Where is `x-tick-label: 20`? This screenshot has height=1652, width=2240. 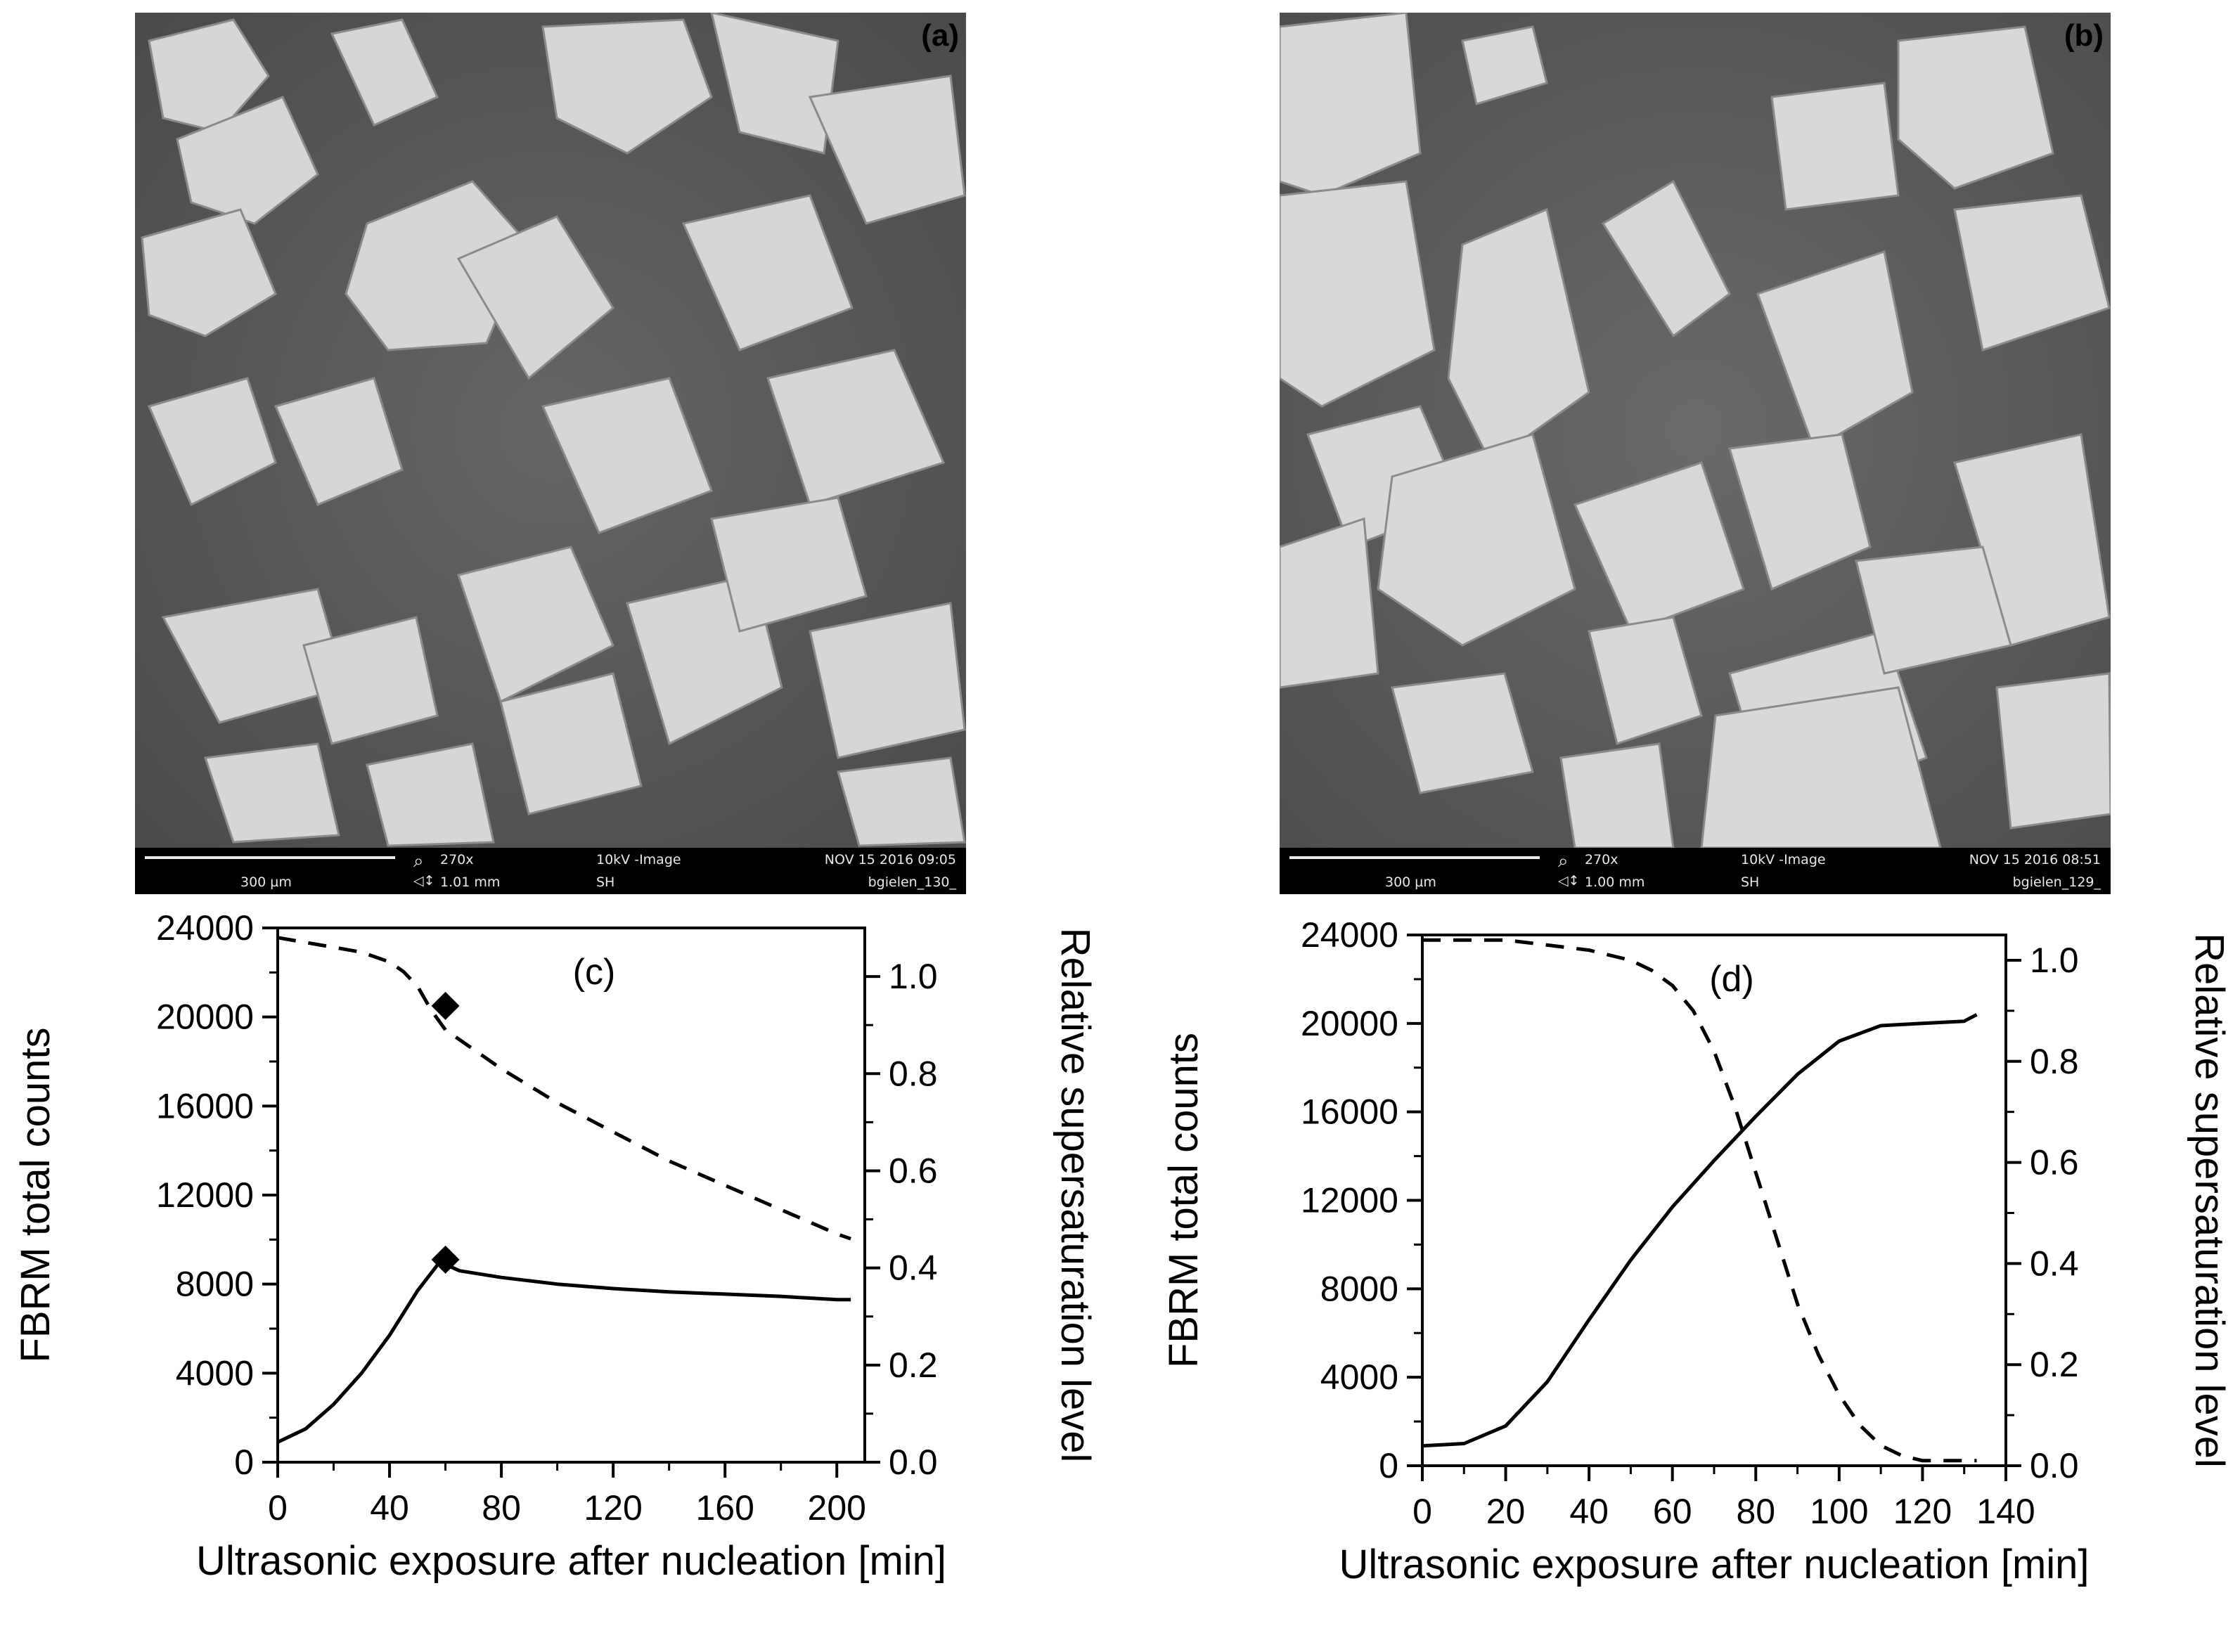
x-tick-label: 20 is located at coordinates (1506, 1512).